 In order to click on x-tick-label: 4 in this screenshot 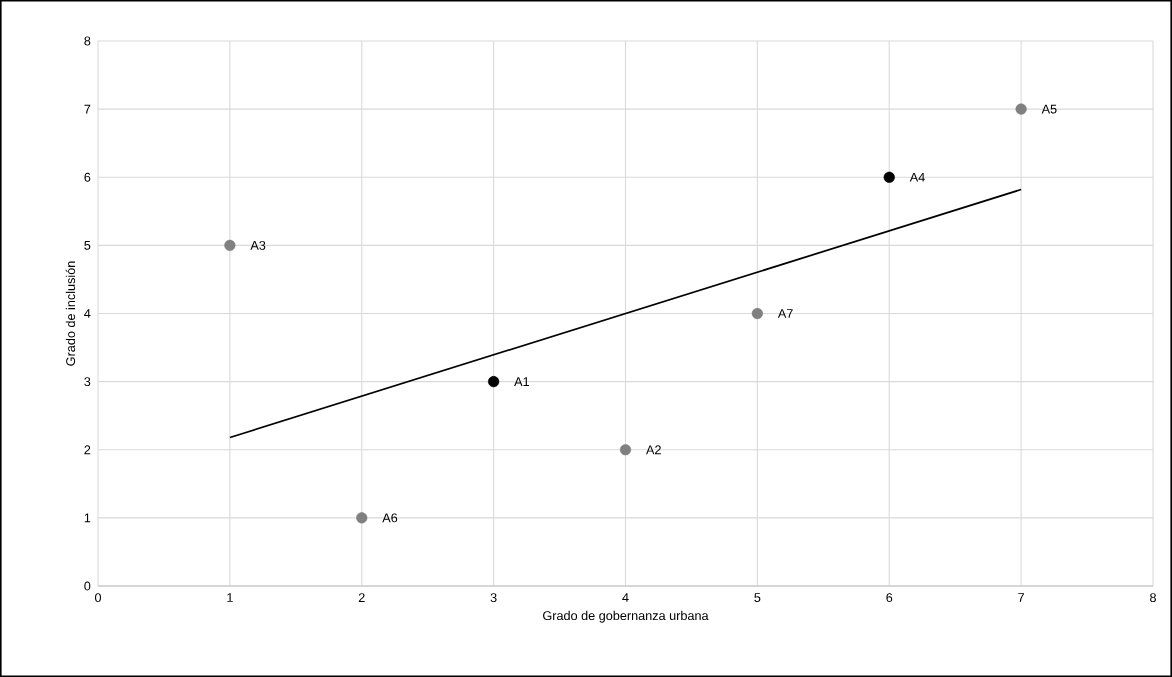, I will do `click(625, 597)`.